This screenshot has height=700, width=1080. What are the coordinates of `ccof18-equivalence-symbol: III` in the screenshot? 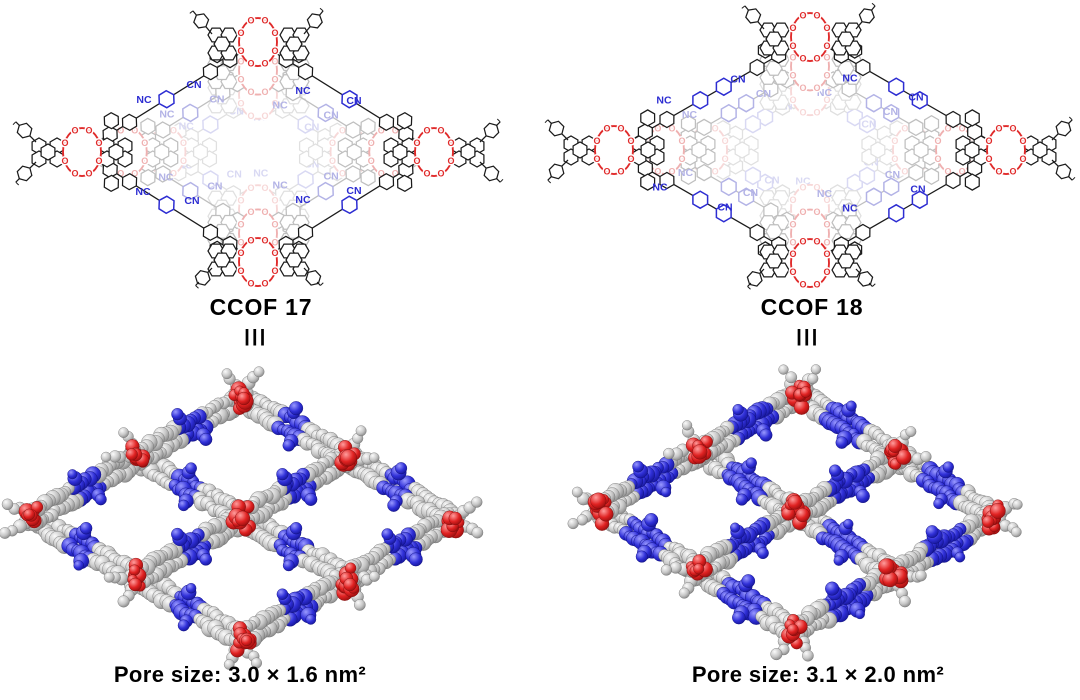 It's located at (808, 338).